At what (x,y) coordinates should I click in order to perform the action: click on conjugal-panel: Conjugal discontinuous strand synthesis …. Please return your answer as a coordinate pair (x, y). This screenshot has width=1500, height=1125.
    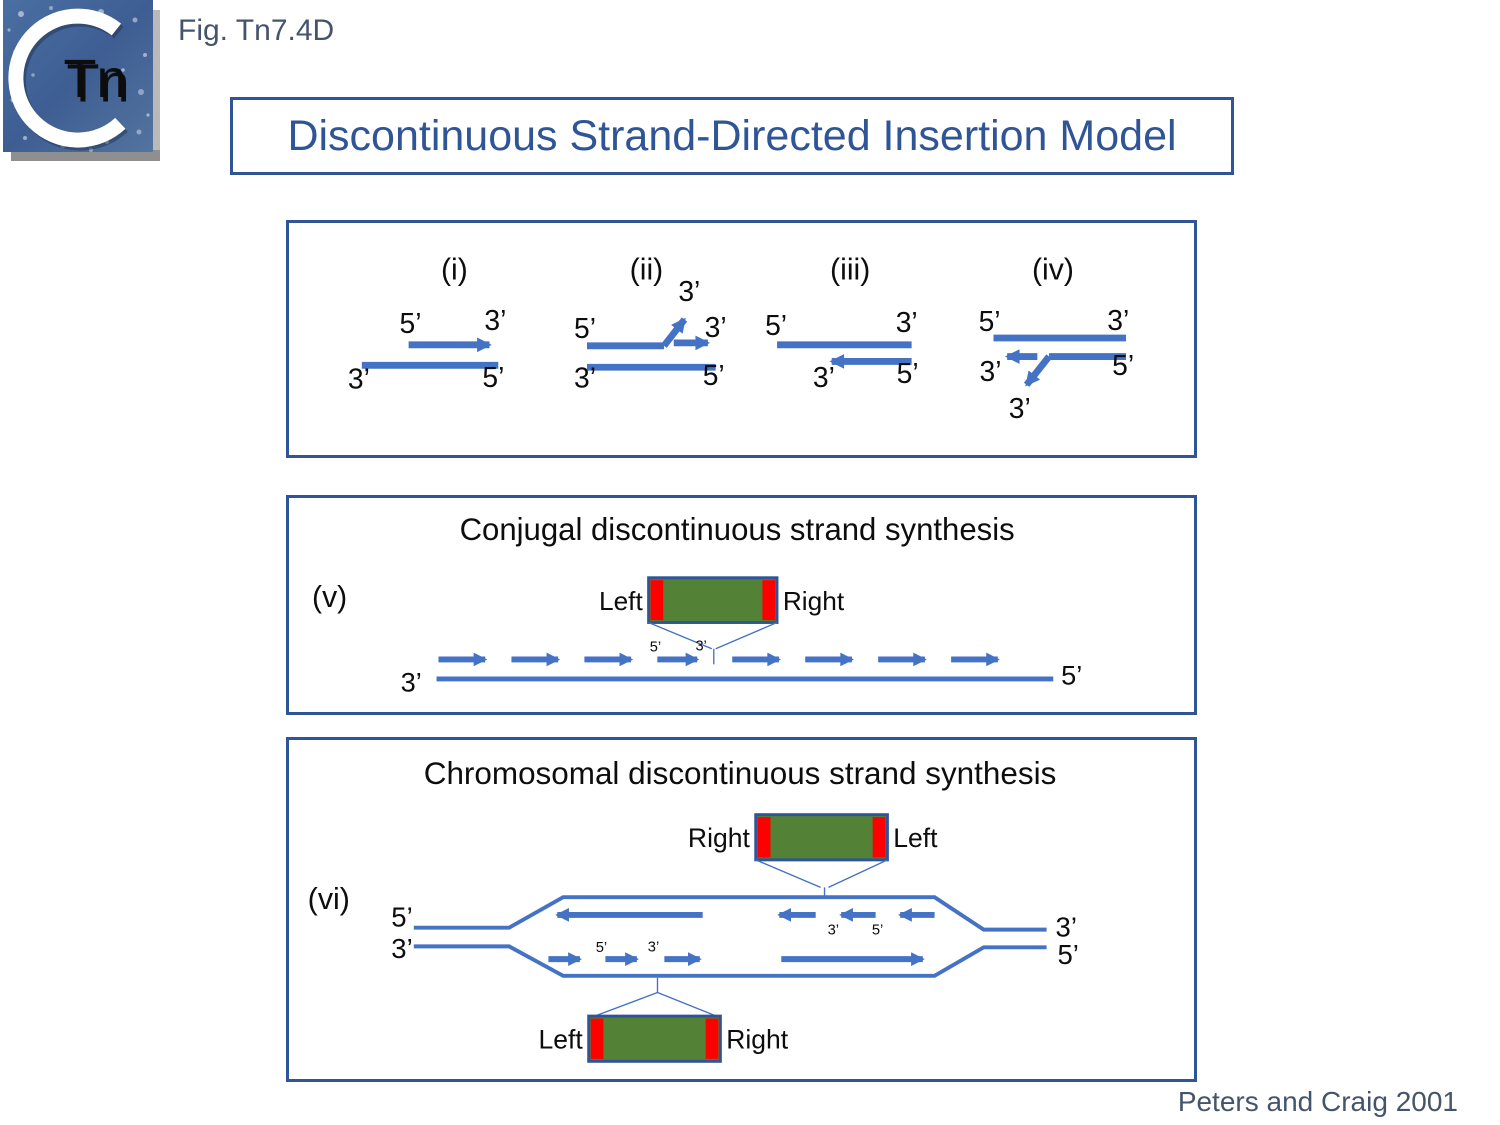
    Looking at the image, I should click on (741, 605).